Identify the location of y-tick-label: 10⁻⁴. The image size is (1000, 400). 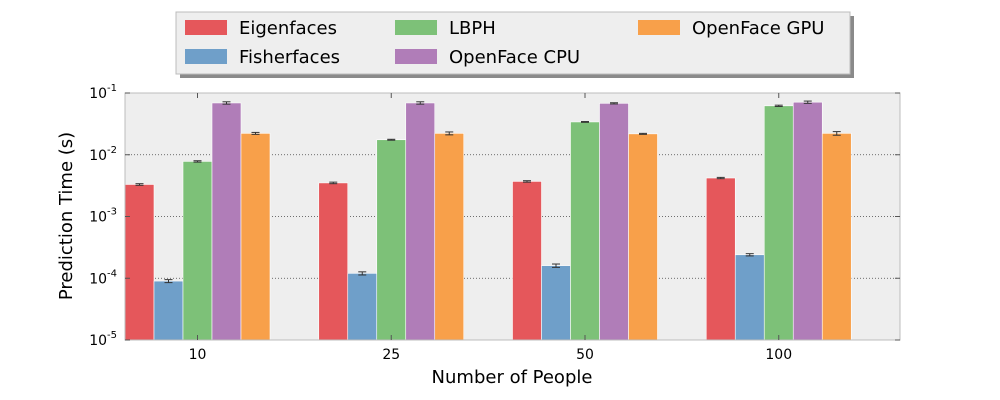
(103, 277).